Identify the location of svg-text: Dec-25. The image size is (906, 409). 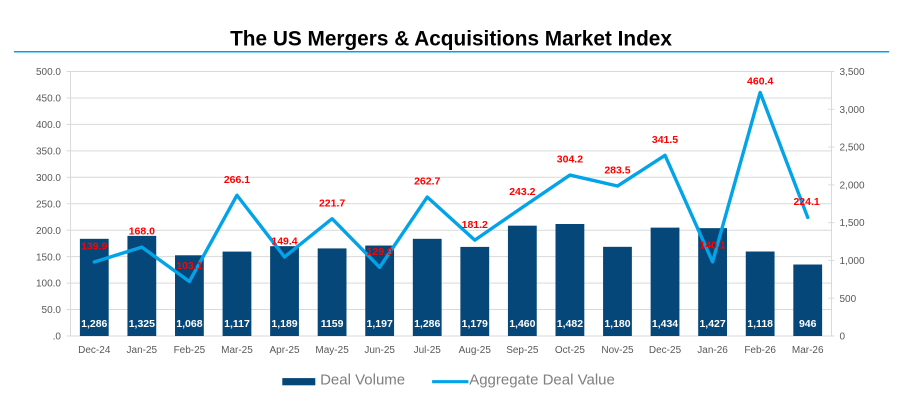
(665, 350).